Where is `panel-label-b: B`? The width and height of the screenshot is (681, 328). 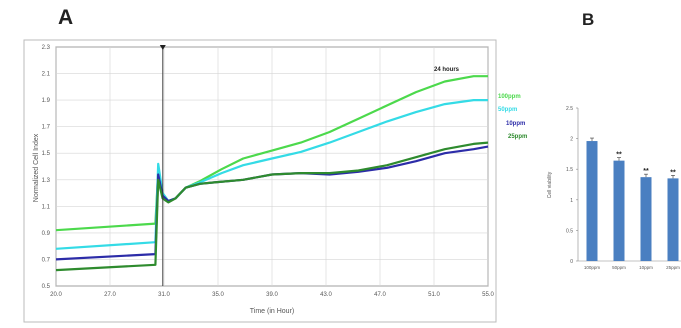
panel-label-b: B is located at coordinates (588, 19).